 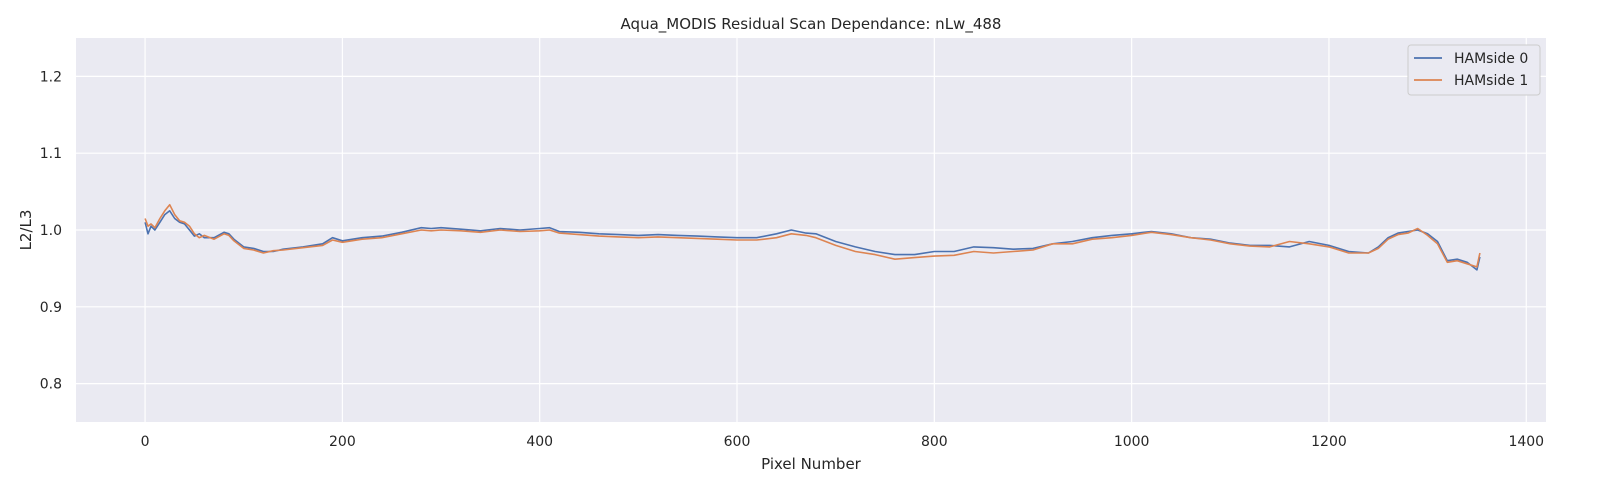 I want to click on x-tick-label: 1400, so click(x=1526, y=442).